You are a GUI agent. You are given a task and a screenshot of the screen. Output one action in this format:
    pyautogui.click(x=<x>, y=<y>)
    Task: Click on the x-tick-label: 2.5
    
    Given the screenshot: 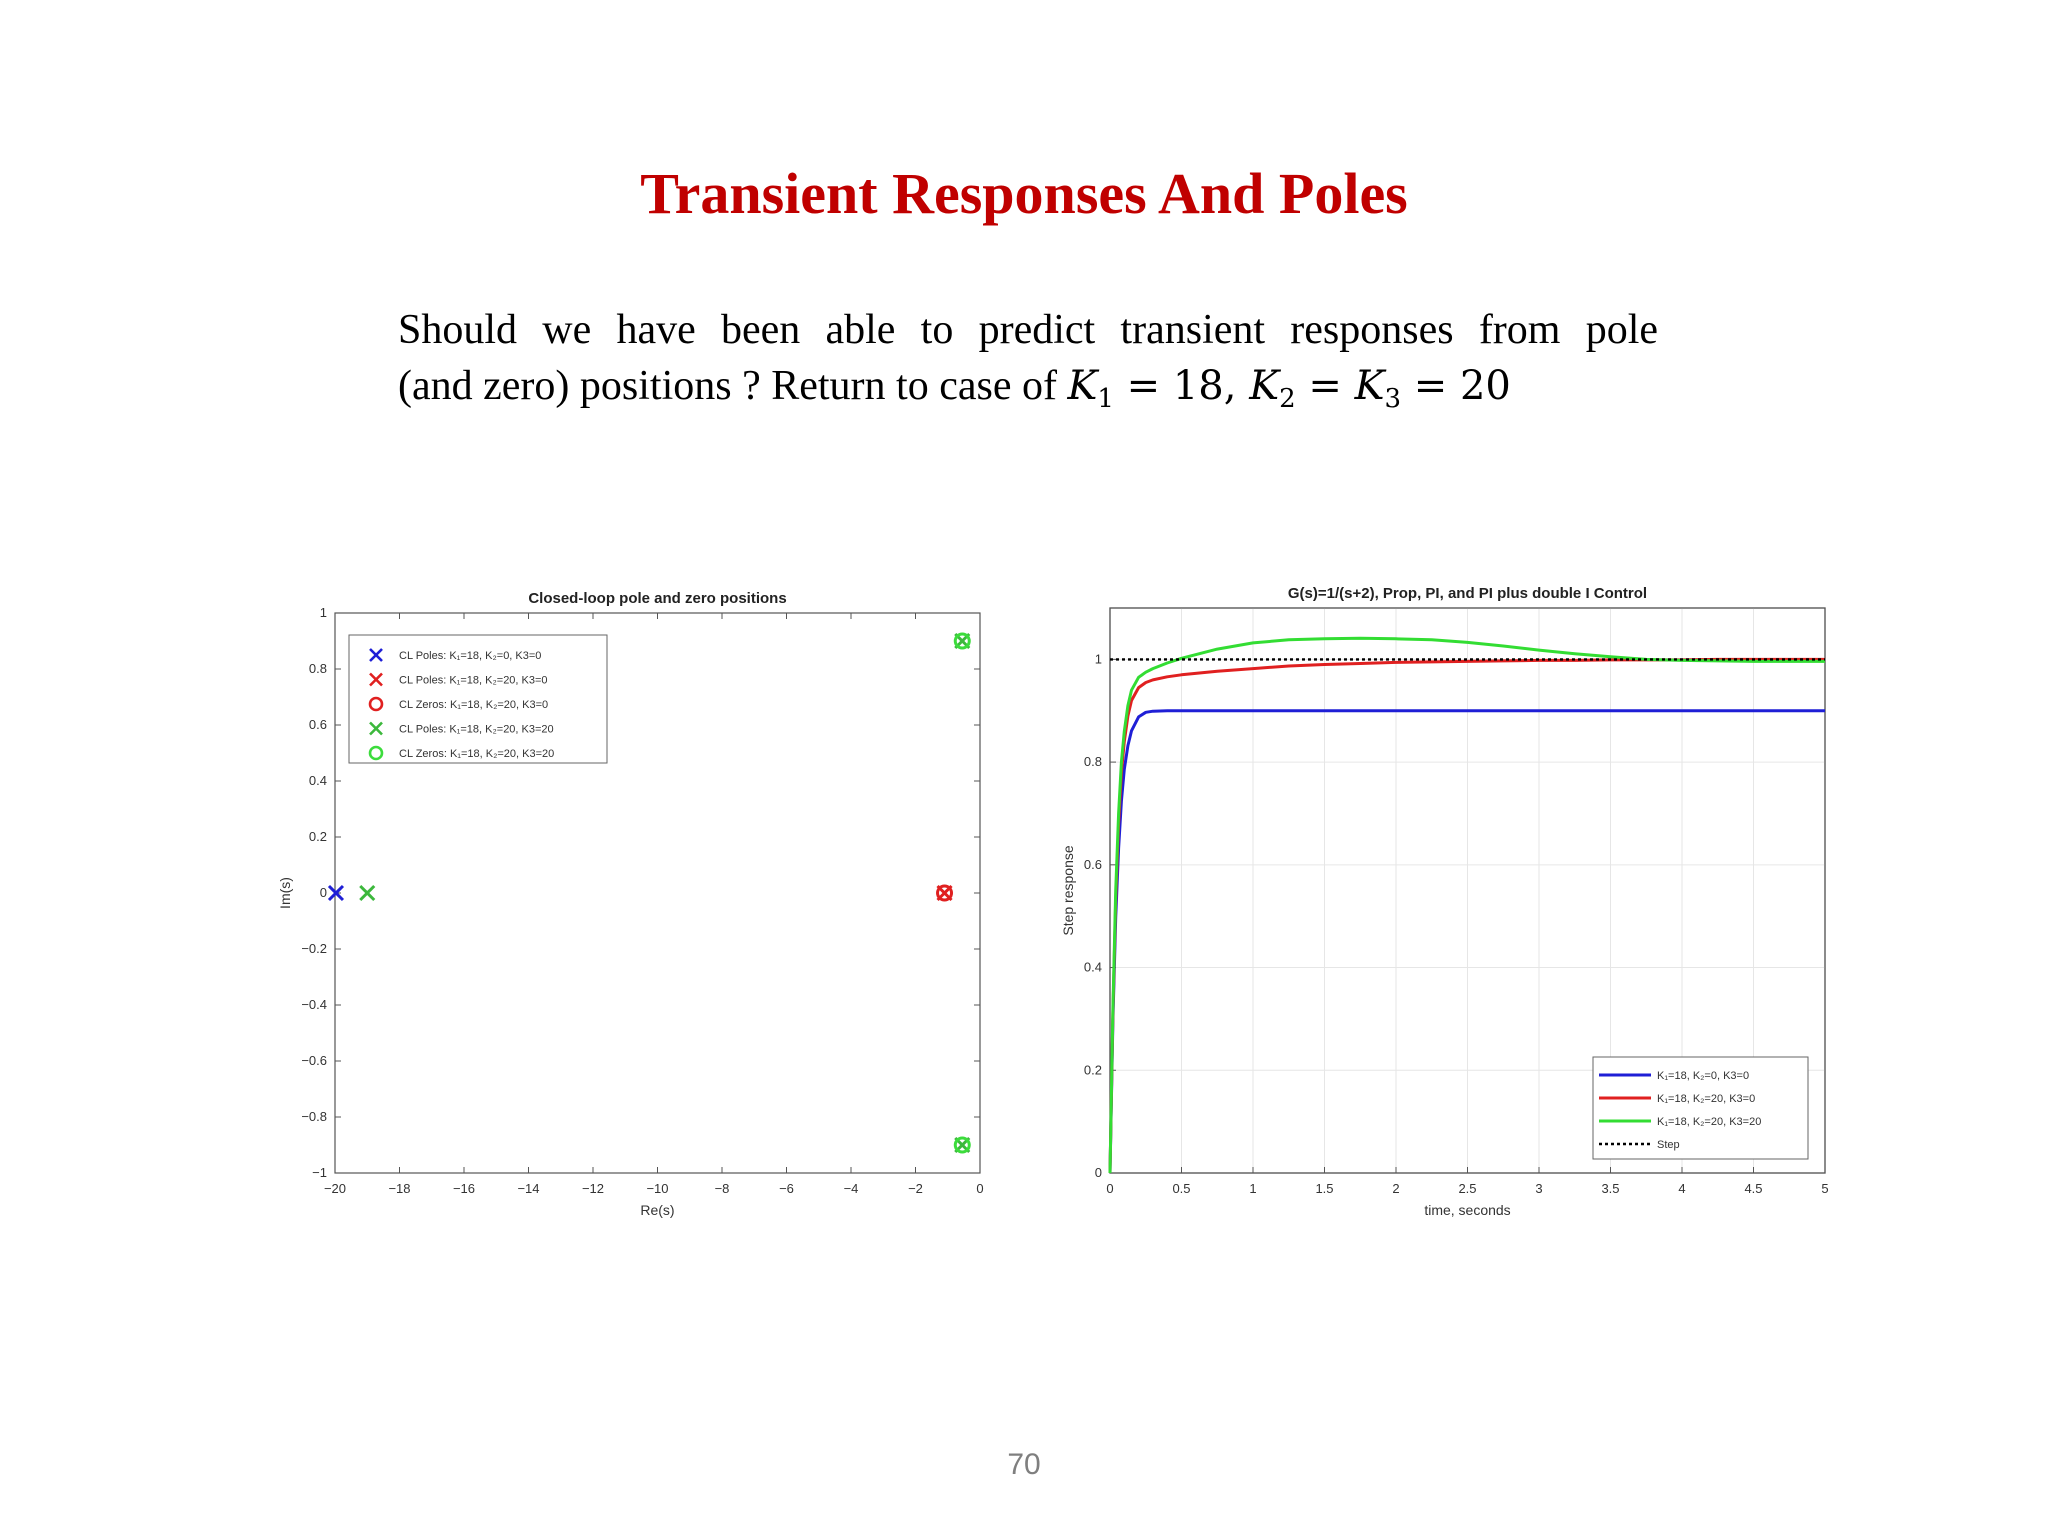 What is the action you would take?
    pyautogui.click(x=1467, y=1188)
    